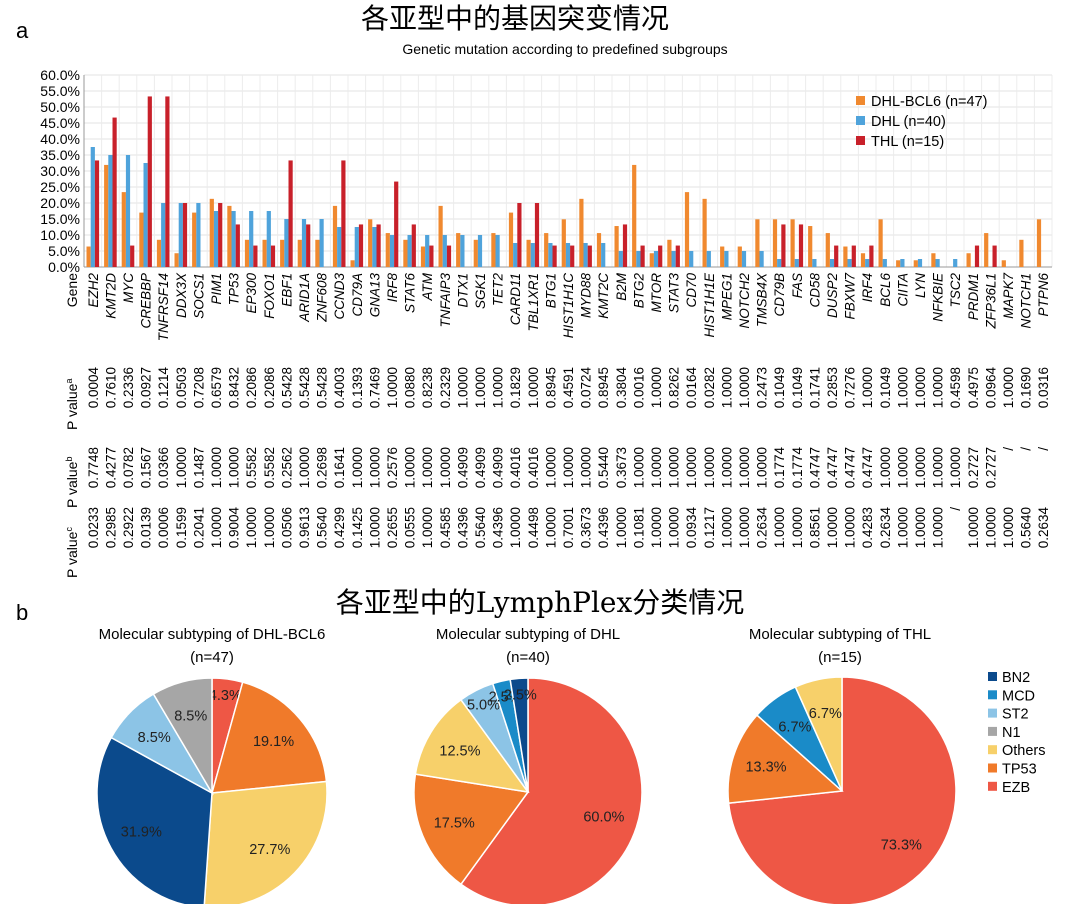 This screenshot has height=904, width=1080. What do you see at coordinates (885, 528) in the screenshot?
I see `p-value-cell: 0.2634` at bounding box center [885, 528].